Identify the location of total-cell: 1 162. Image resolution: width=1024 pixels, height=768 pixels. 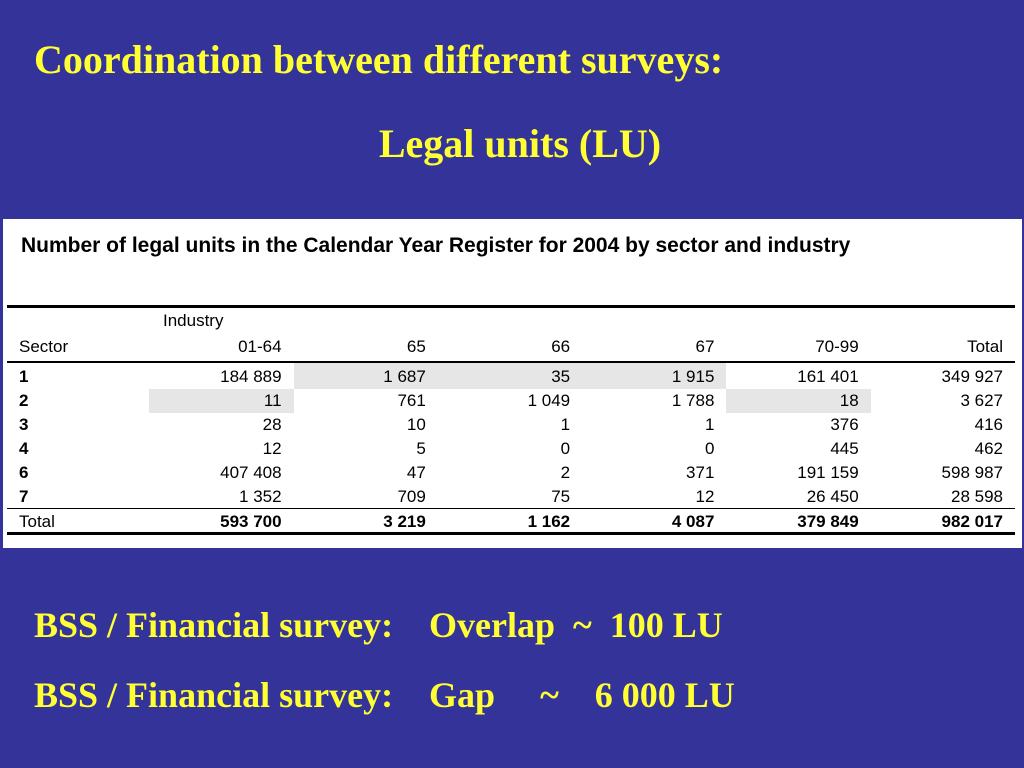
(549, 521).